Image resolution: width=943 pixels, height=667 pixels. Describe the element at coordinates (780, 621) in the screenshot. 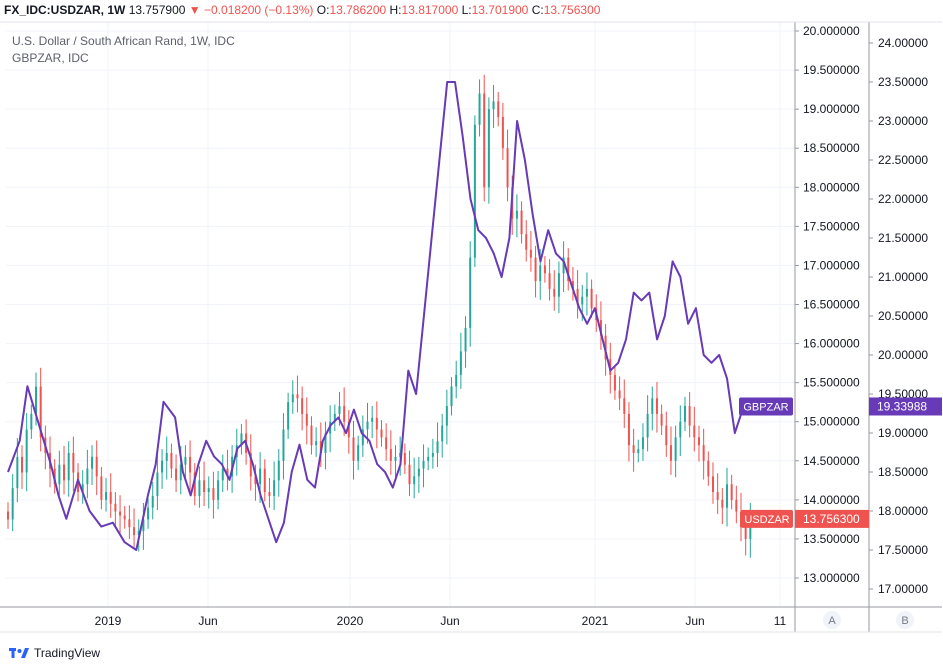

I see `x-tick-label: 11` at that location.